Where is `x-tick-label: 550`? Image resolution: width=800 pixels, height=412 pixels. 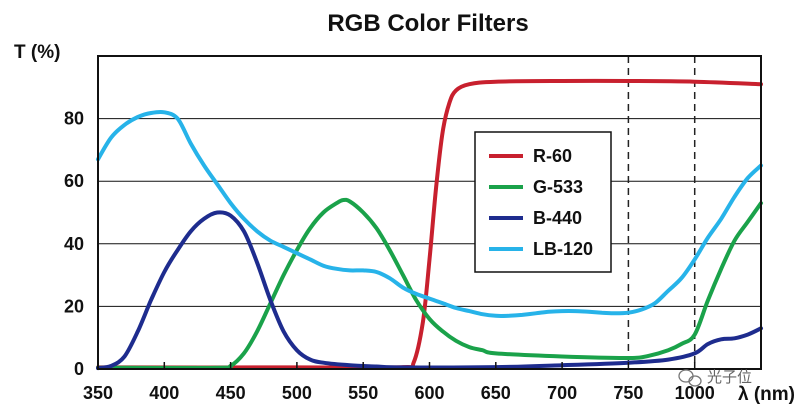 x-tick-label: 550 is located at coordinates (363, 393).